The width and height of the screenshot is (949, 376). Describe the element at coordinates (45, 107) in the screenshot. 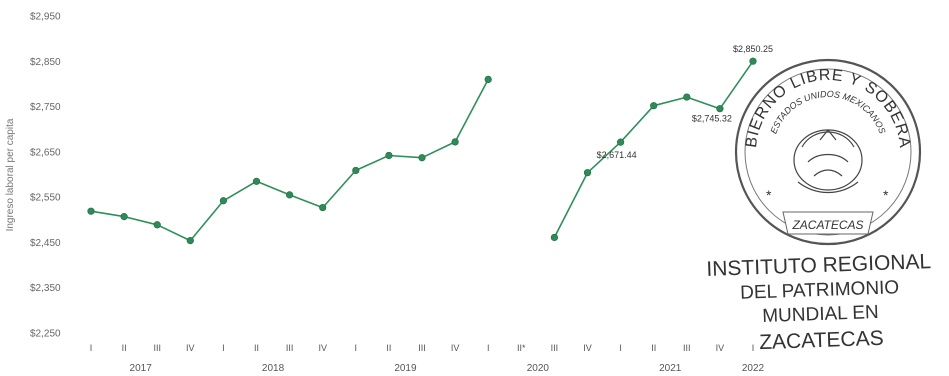

I see `y-tick-label: $2,750` at that location.